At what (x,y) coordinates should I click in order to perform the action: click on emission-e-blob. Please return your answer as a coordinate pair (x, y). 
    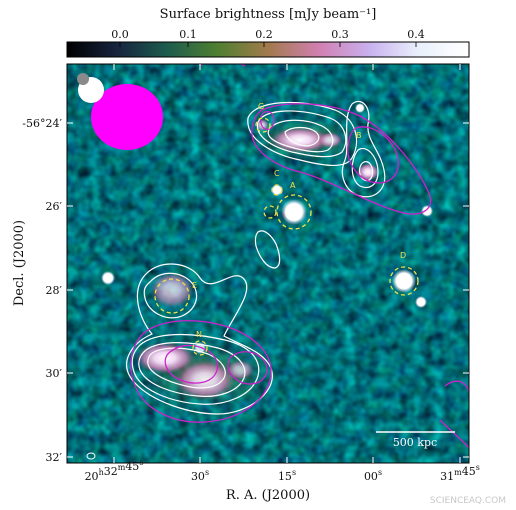
    Looking at the image, I should click on (172, 290).